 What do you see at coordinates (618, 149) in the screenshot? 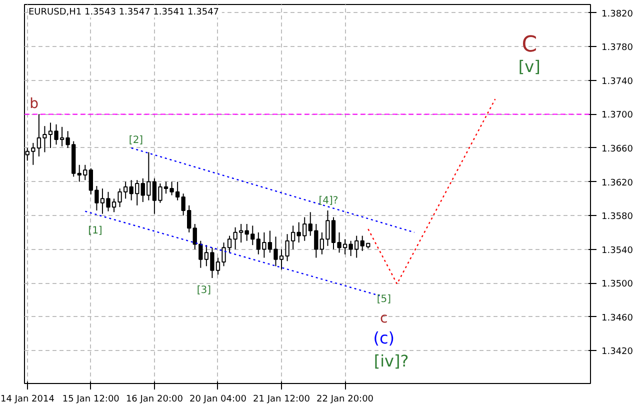
I see `y-tick-label: 1.3660` at bounding box center [618, 149].